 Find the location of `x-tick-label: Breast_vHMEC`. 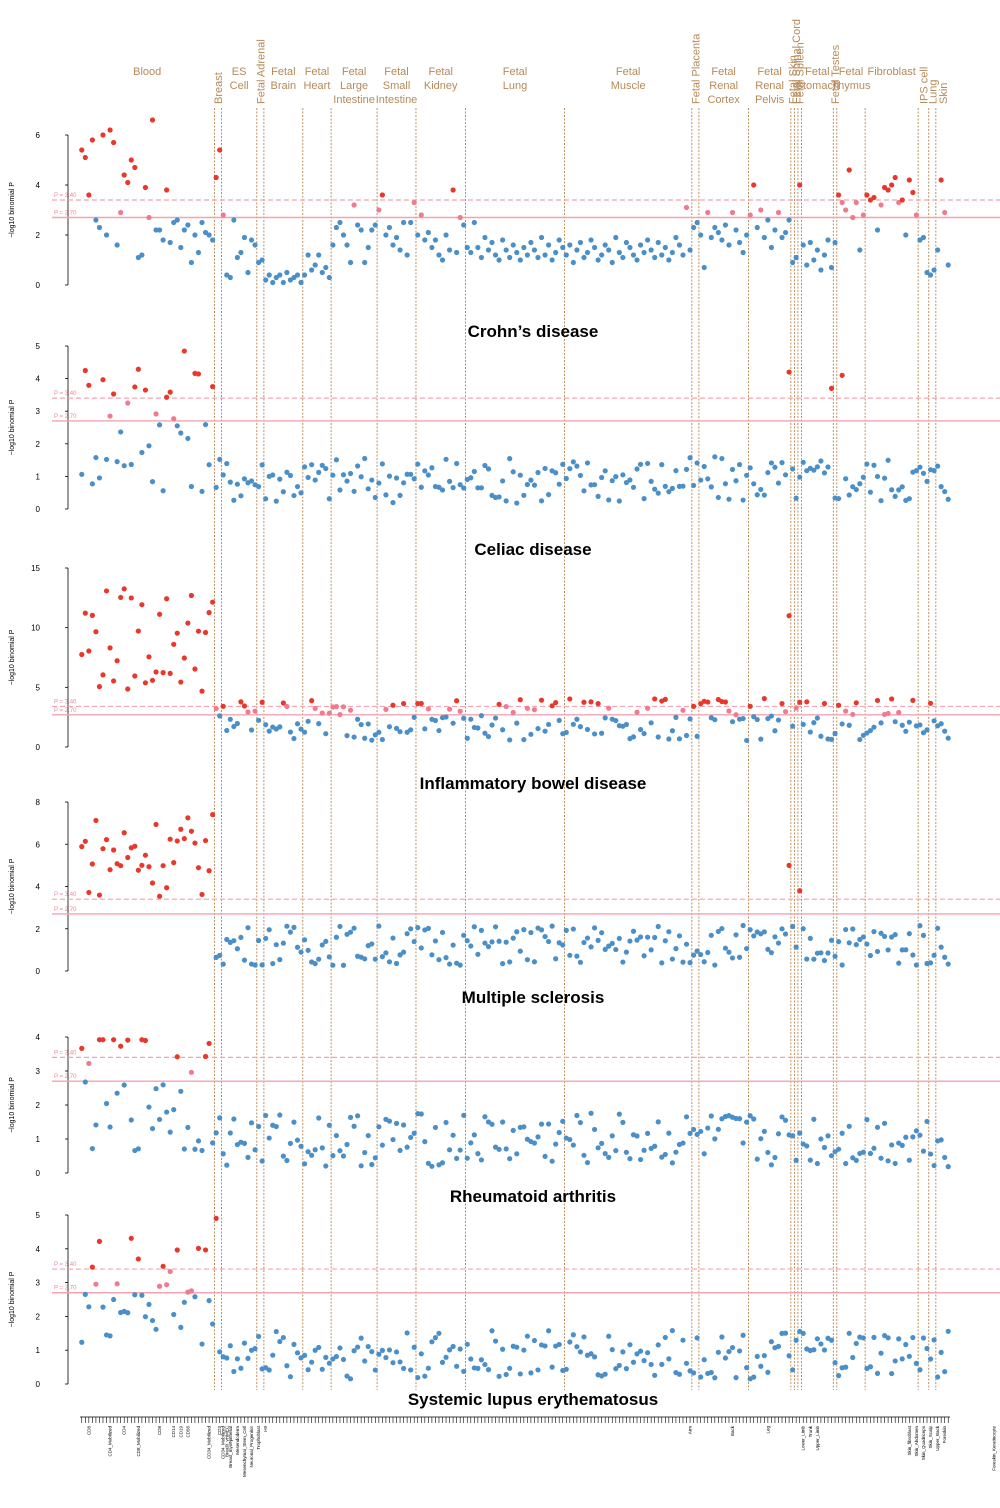

x-tick-label: Breast_vHMEC is located at coordinates (226, 1441).